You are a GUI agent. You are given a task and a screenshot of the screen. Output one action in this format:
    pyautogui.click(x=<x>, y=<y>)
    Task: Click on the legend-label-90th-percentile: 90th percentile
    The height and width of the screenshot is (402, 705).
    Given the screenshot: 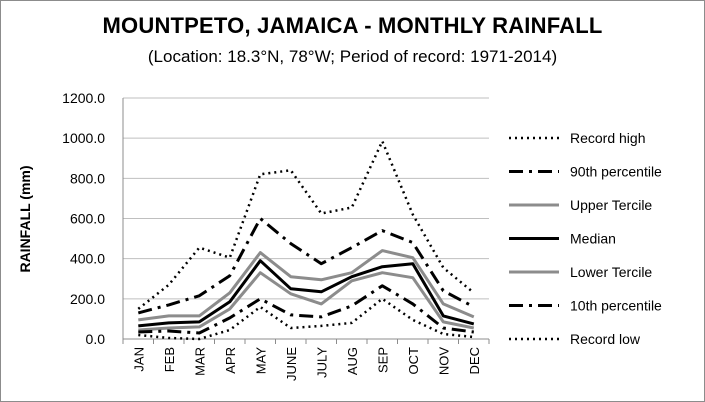 What is the action you would take?
    pyautogui.click(x=616, y=172)
    